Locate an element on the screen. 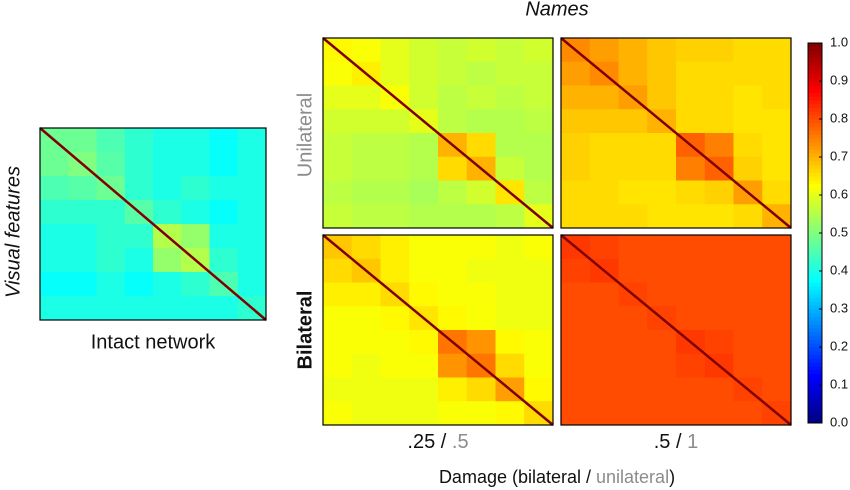  frame is located at coordinates (676, 330).